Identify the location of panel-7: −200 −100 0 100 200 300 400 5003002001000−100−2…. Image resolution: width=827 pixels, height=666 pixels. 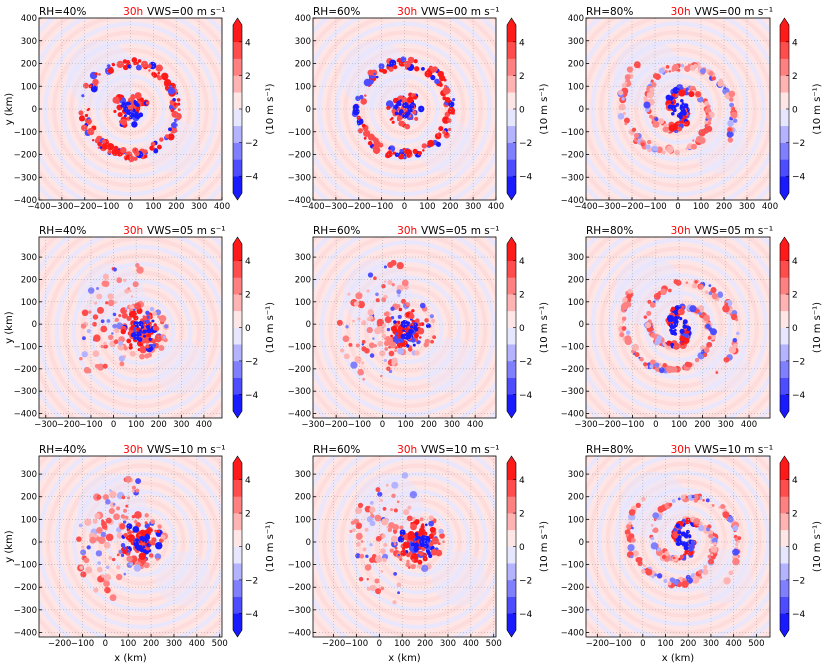
(140, 554).